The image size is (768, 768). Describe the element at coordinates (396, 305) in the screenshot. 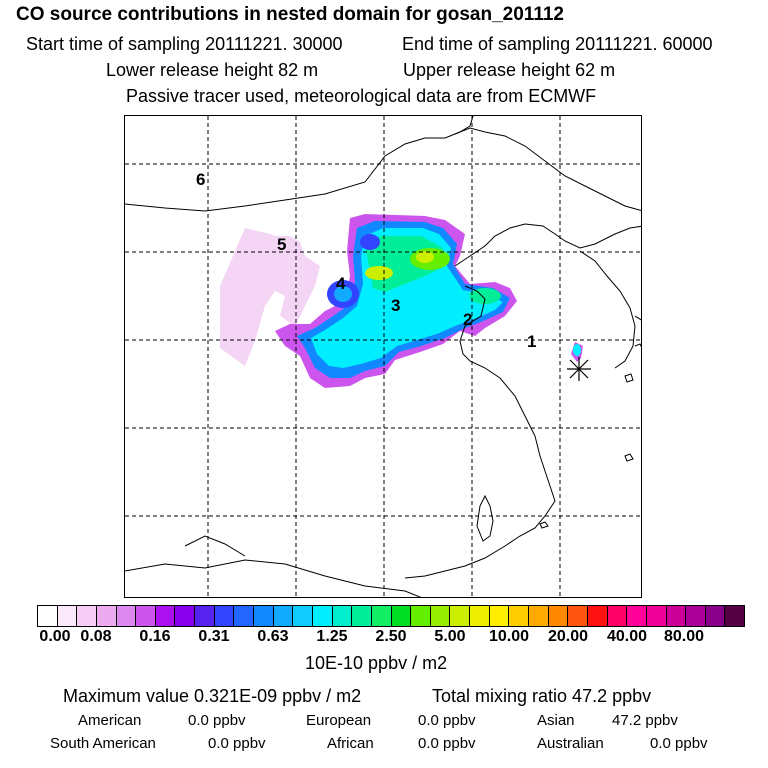

I see `region-label-3: 3` at that location.